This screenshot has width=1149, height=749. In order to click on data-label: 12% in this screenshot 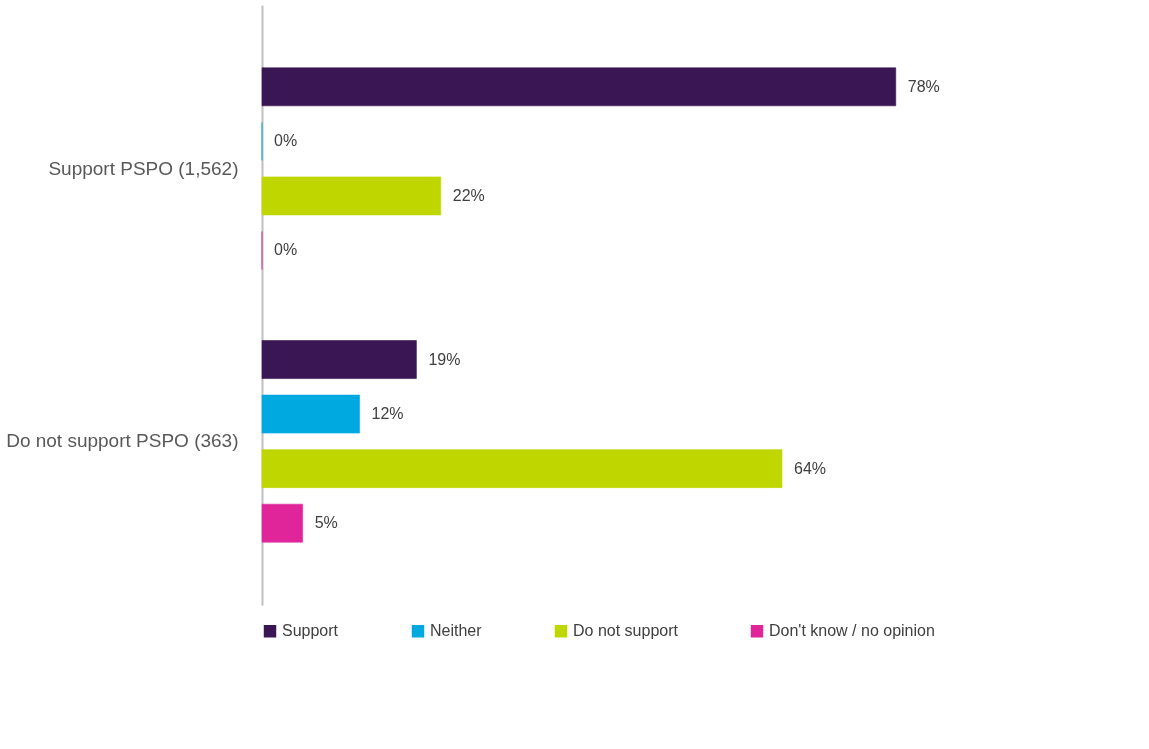, I will do `click(387, 414)`.